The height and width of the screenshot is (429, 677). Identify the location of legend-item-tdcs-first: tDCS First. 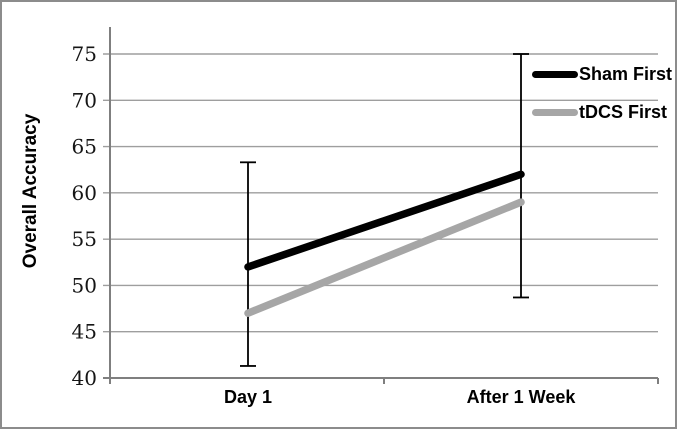
(602, 112).